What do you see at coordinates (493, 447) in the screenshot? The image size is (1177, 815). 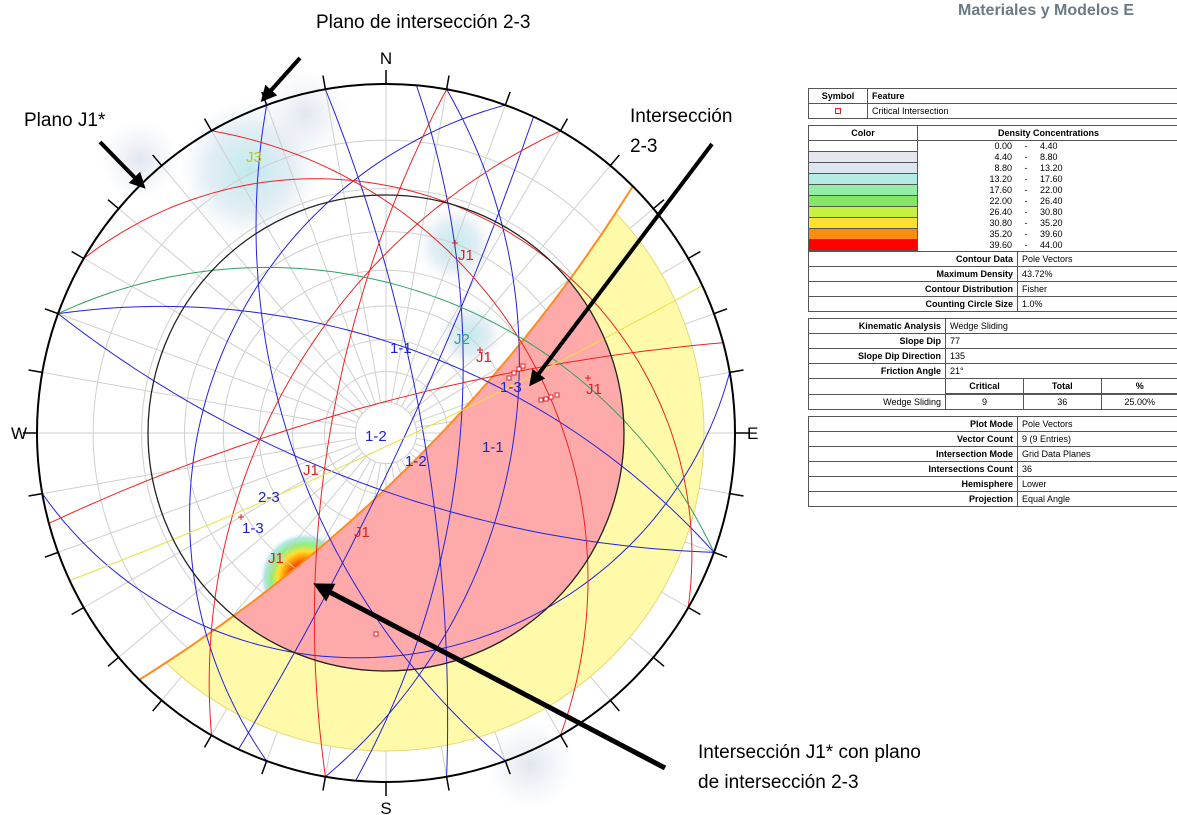 I see `net-label: 1-1` at bounding box center [493, 447].